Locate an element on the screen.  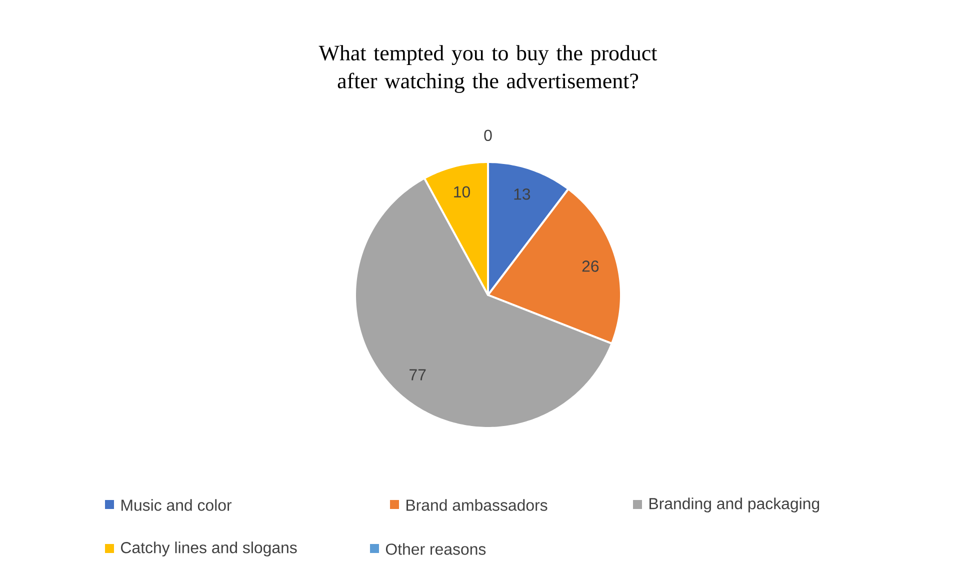
legend-label: Catchy lines and slogans is located at coordinates (209, 549).